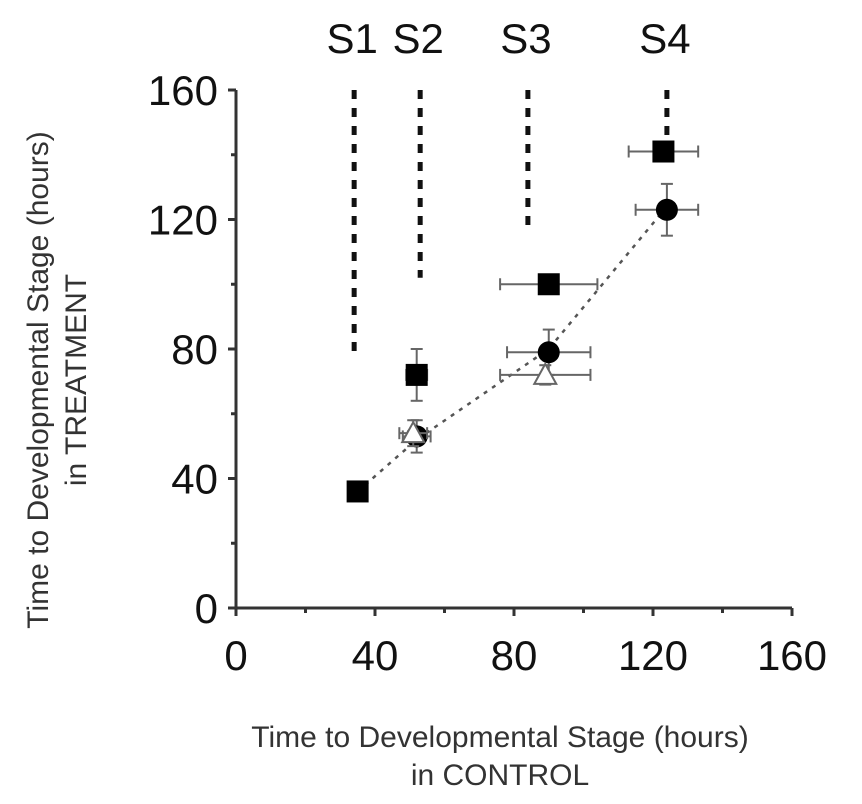 The width and height of the screenshot is (862, 804). Describe the element at coordinates (525, 38) in the screenshot. I see `stage-label: S3` at that location.